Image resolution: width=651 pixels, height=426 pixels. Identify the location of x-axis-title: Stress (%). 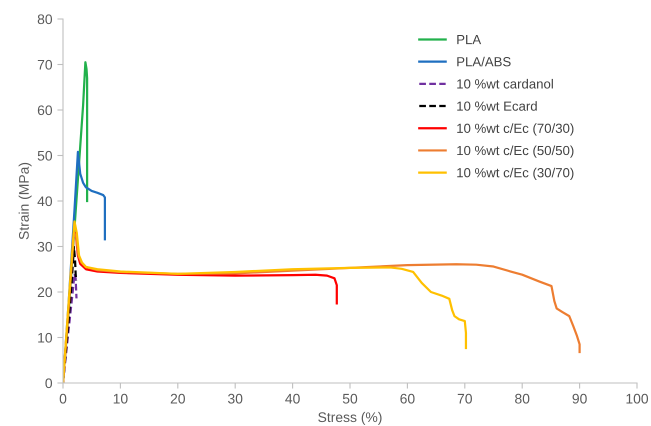
(350, 418).